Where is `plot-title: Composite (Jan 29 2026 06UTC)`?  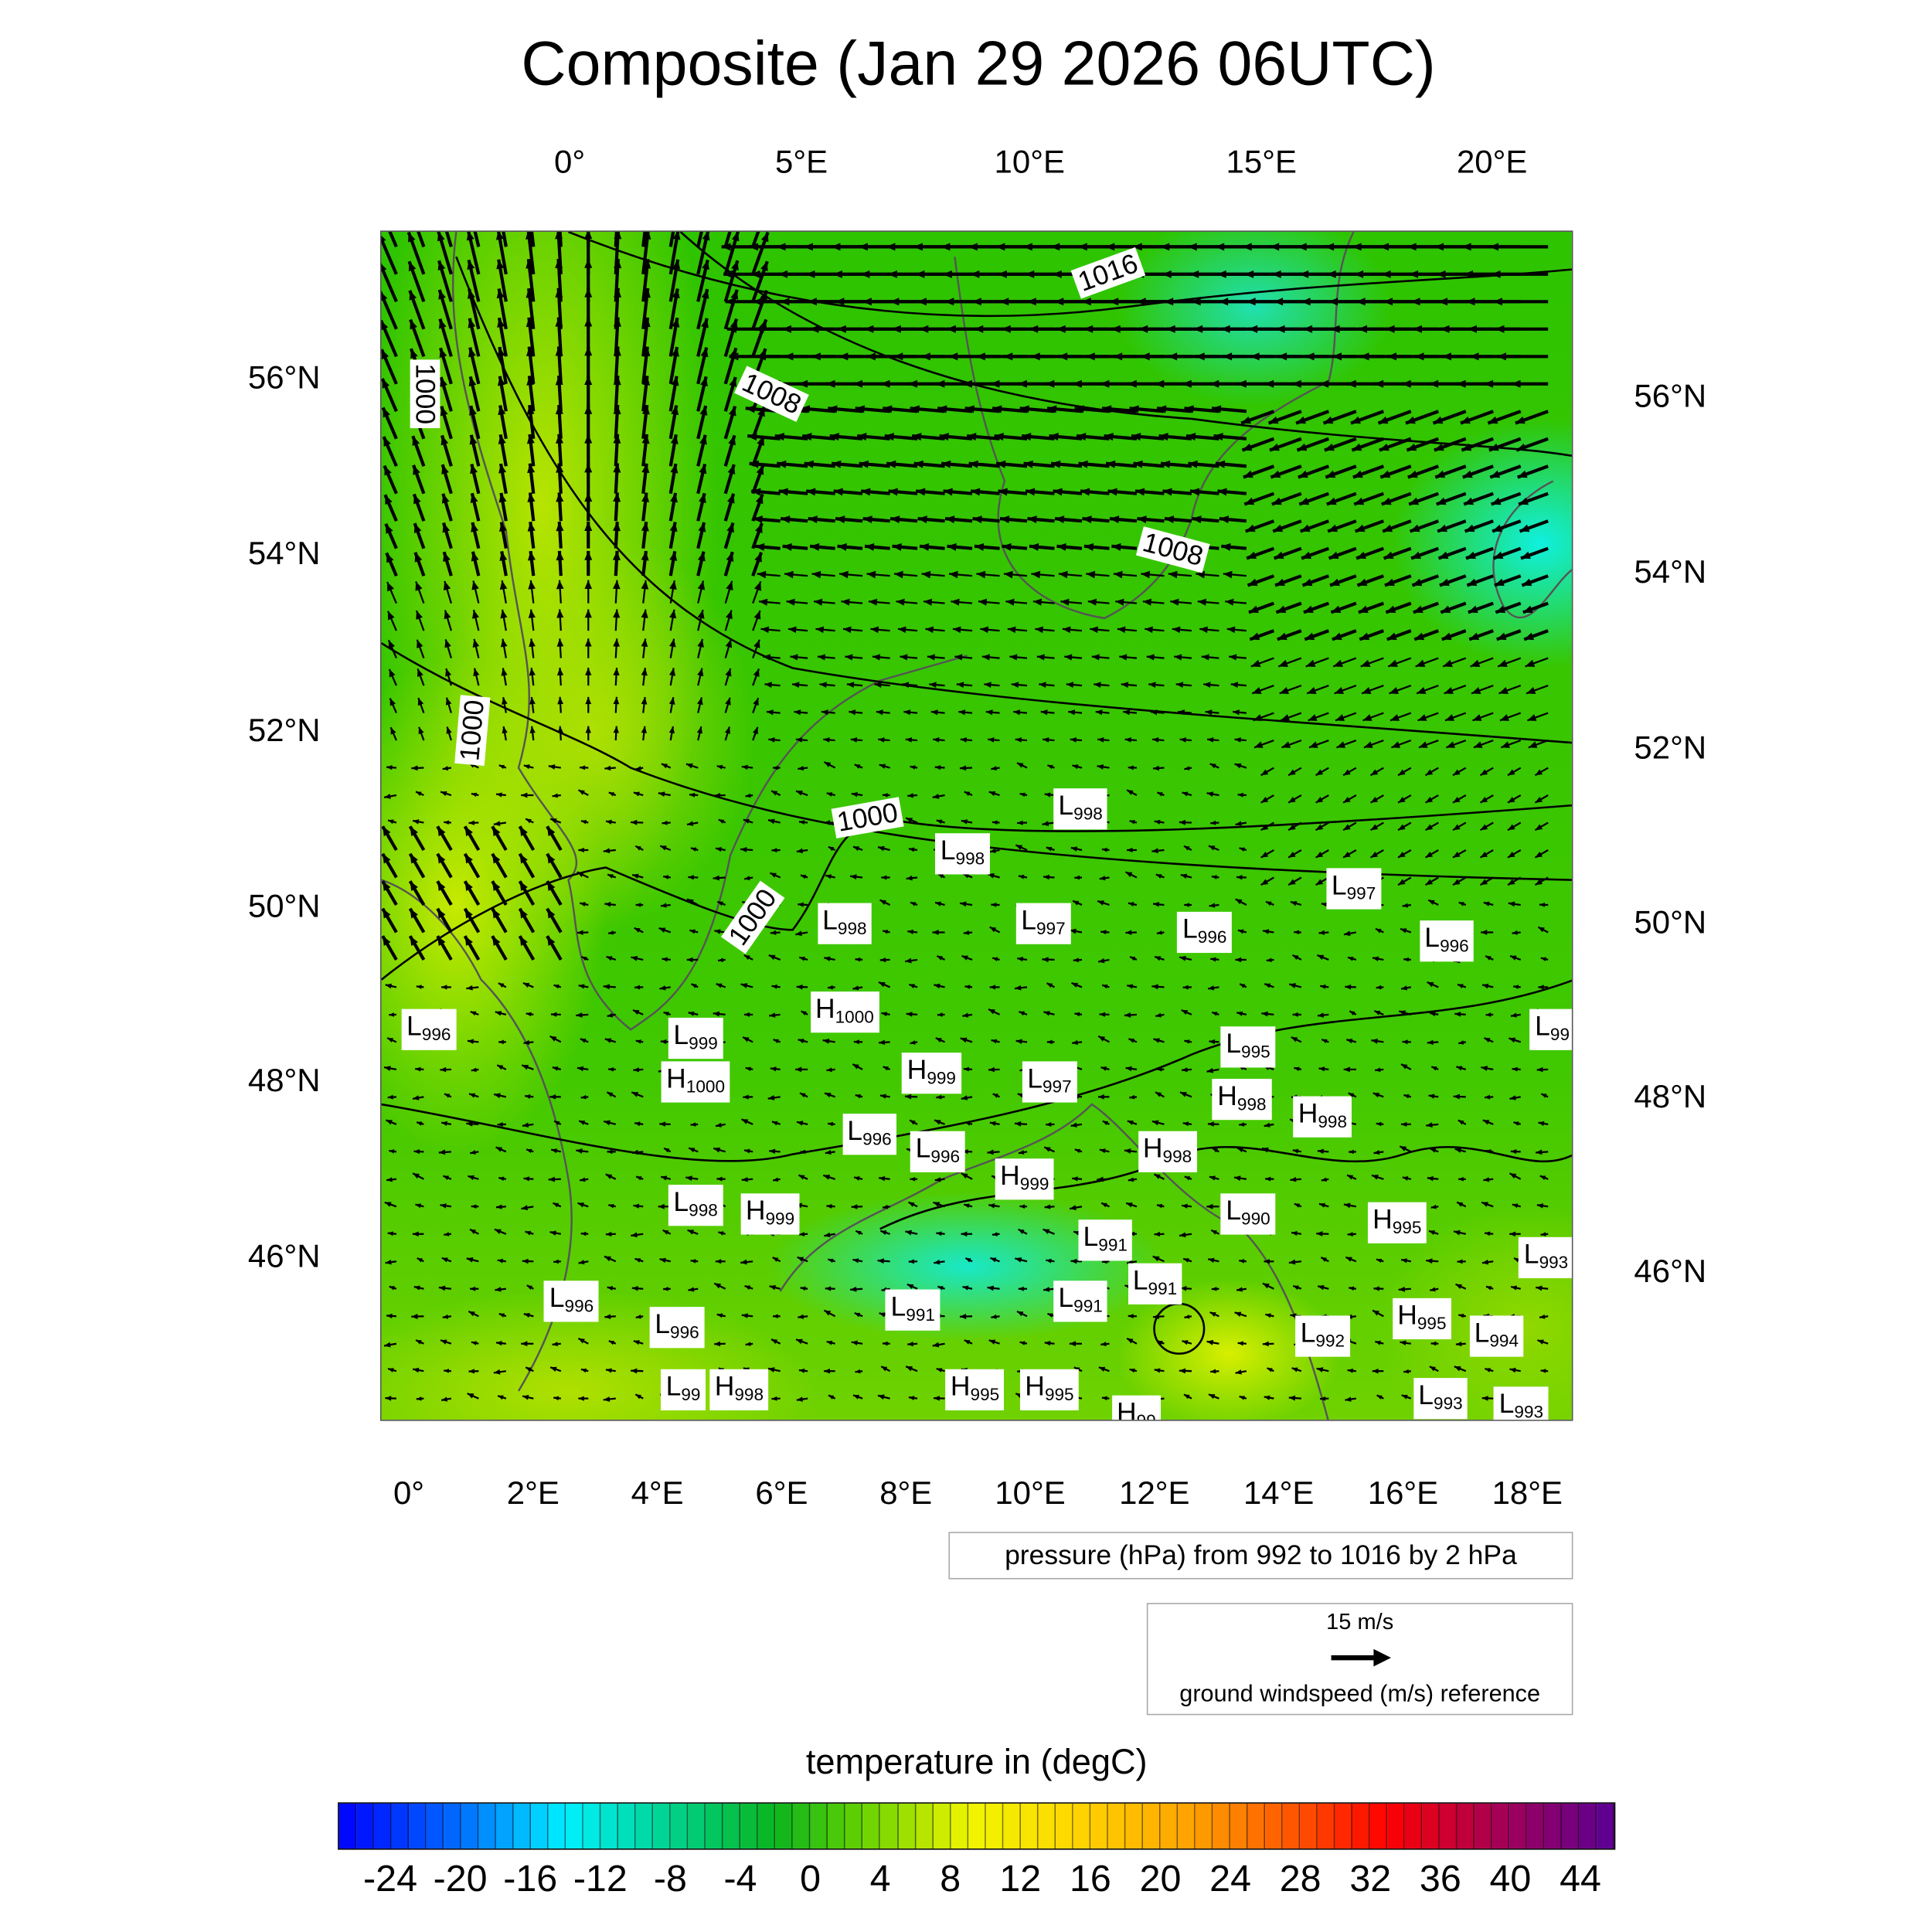
plot-title: Composite (Jan 29 2026 06UTC) is located at coordinates (978, 64).